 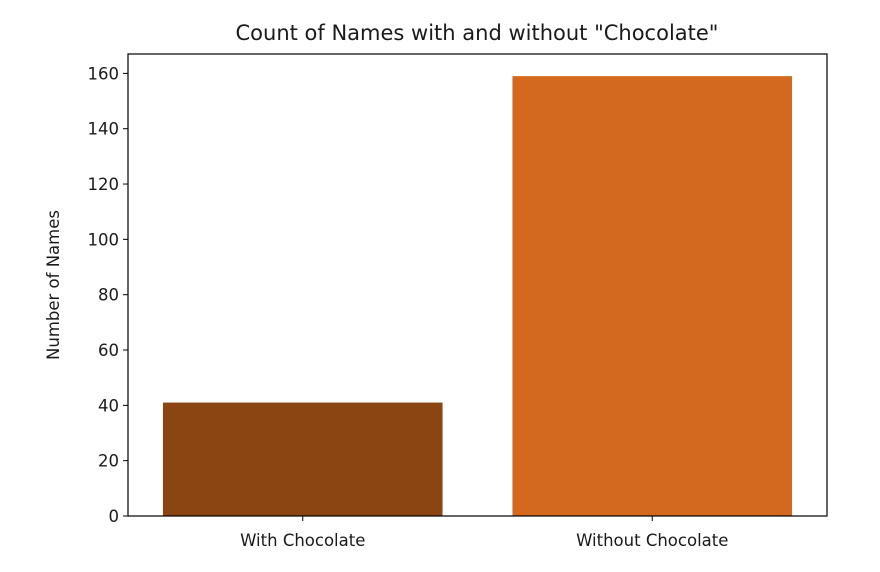 What do you see at coordinates (302, 540) in the screenshot?
I see `x-tick-label: With Chocolate` at bounding box center [302, 540].